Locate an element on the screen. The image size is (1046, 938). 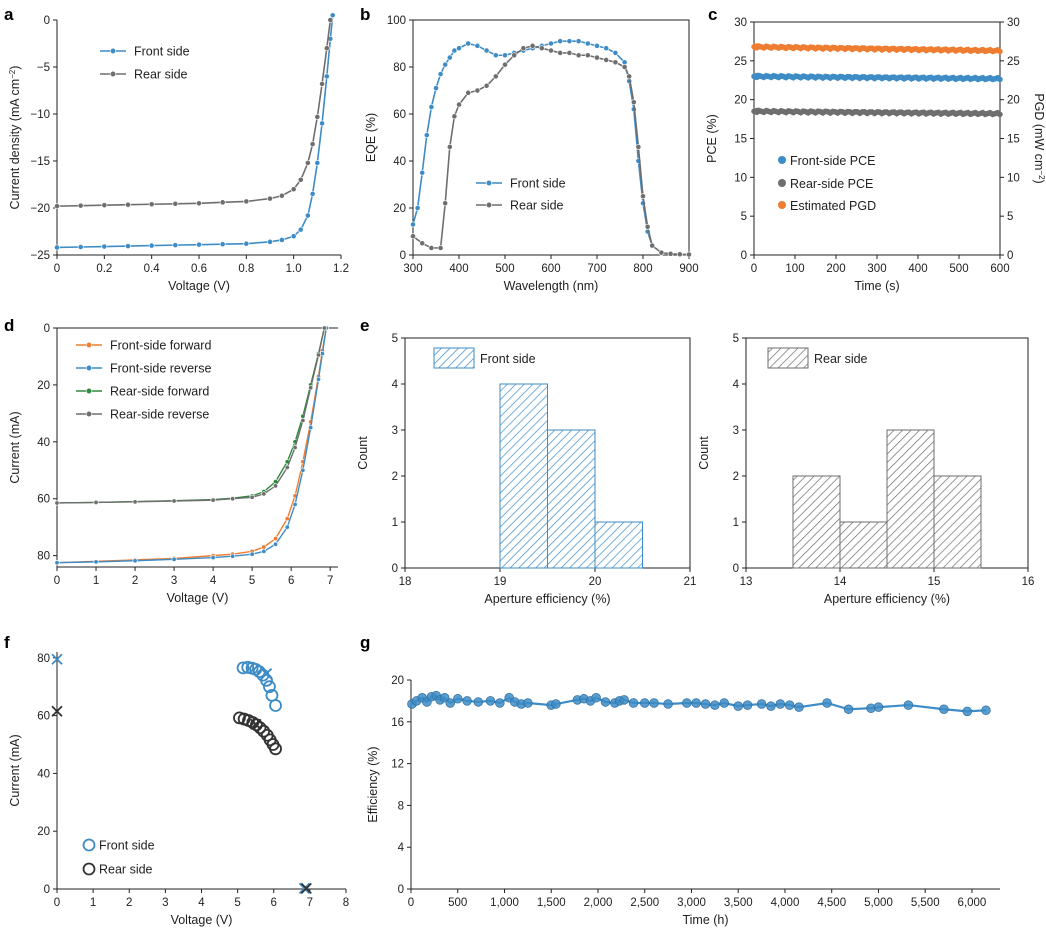
b-x-tick-label: 400 is located at coordinates (458, 269).